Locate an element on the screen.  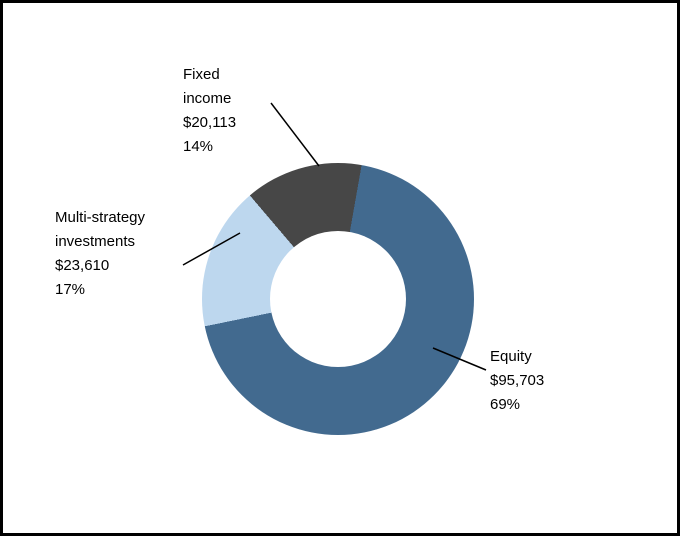
fixed-income-percent: 14% is located at coordinates (198, 146).